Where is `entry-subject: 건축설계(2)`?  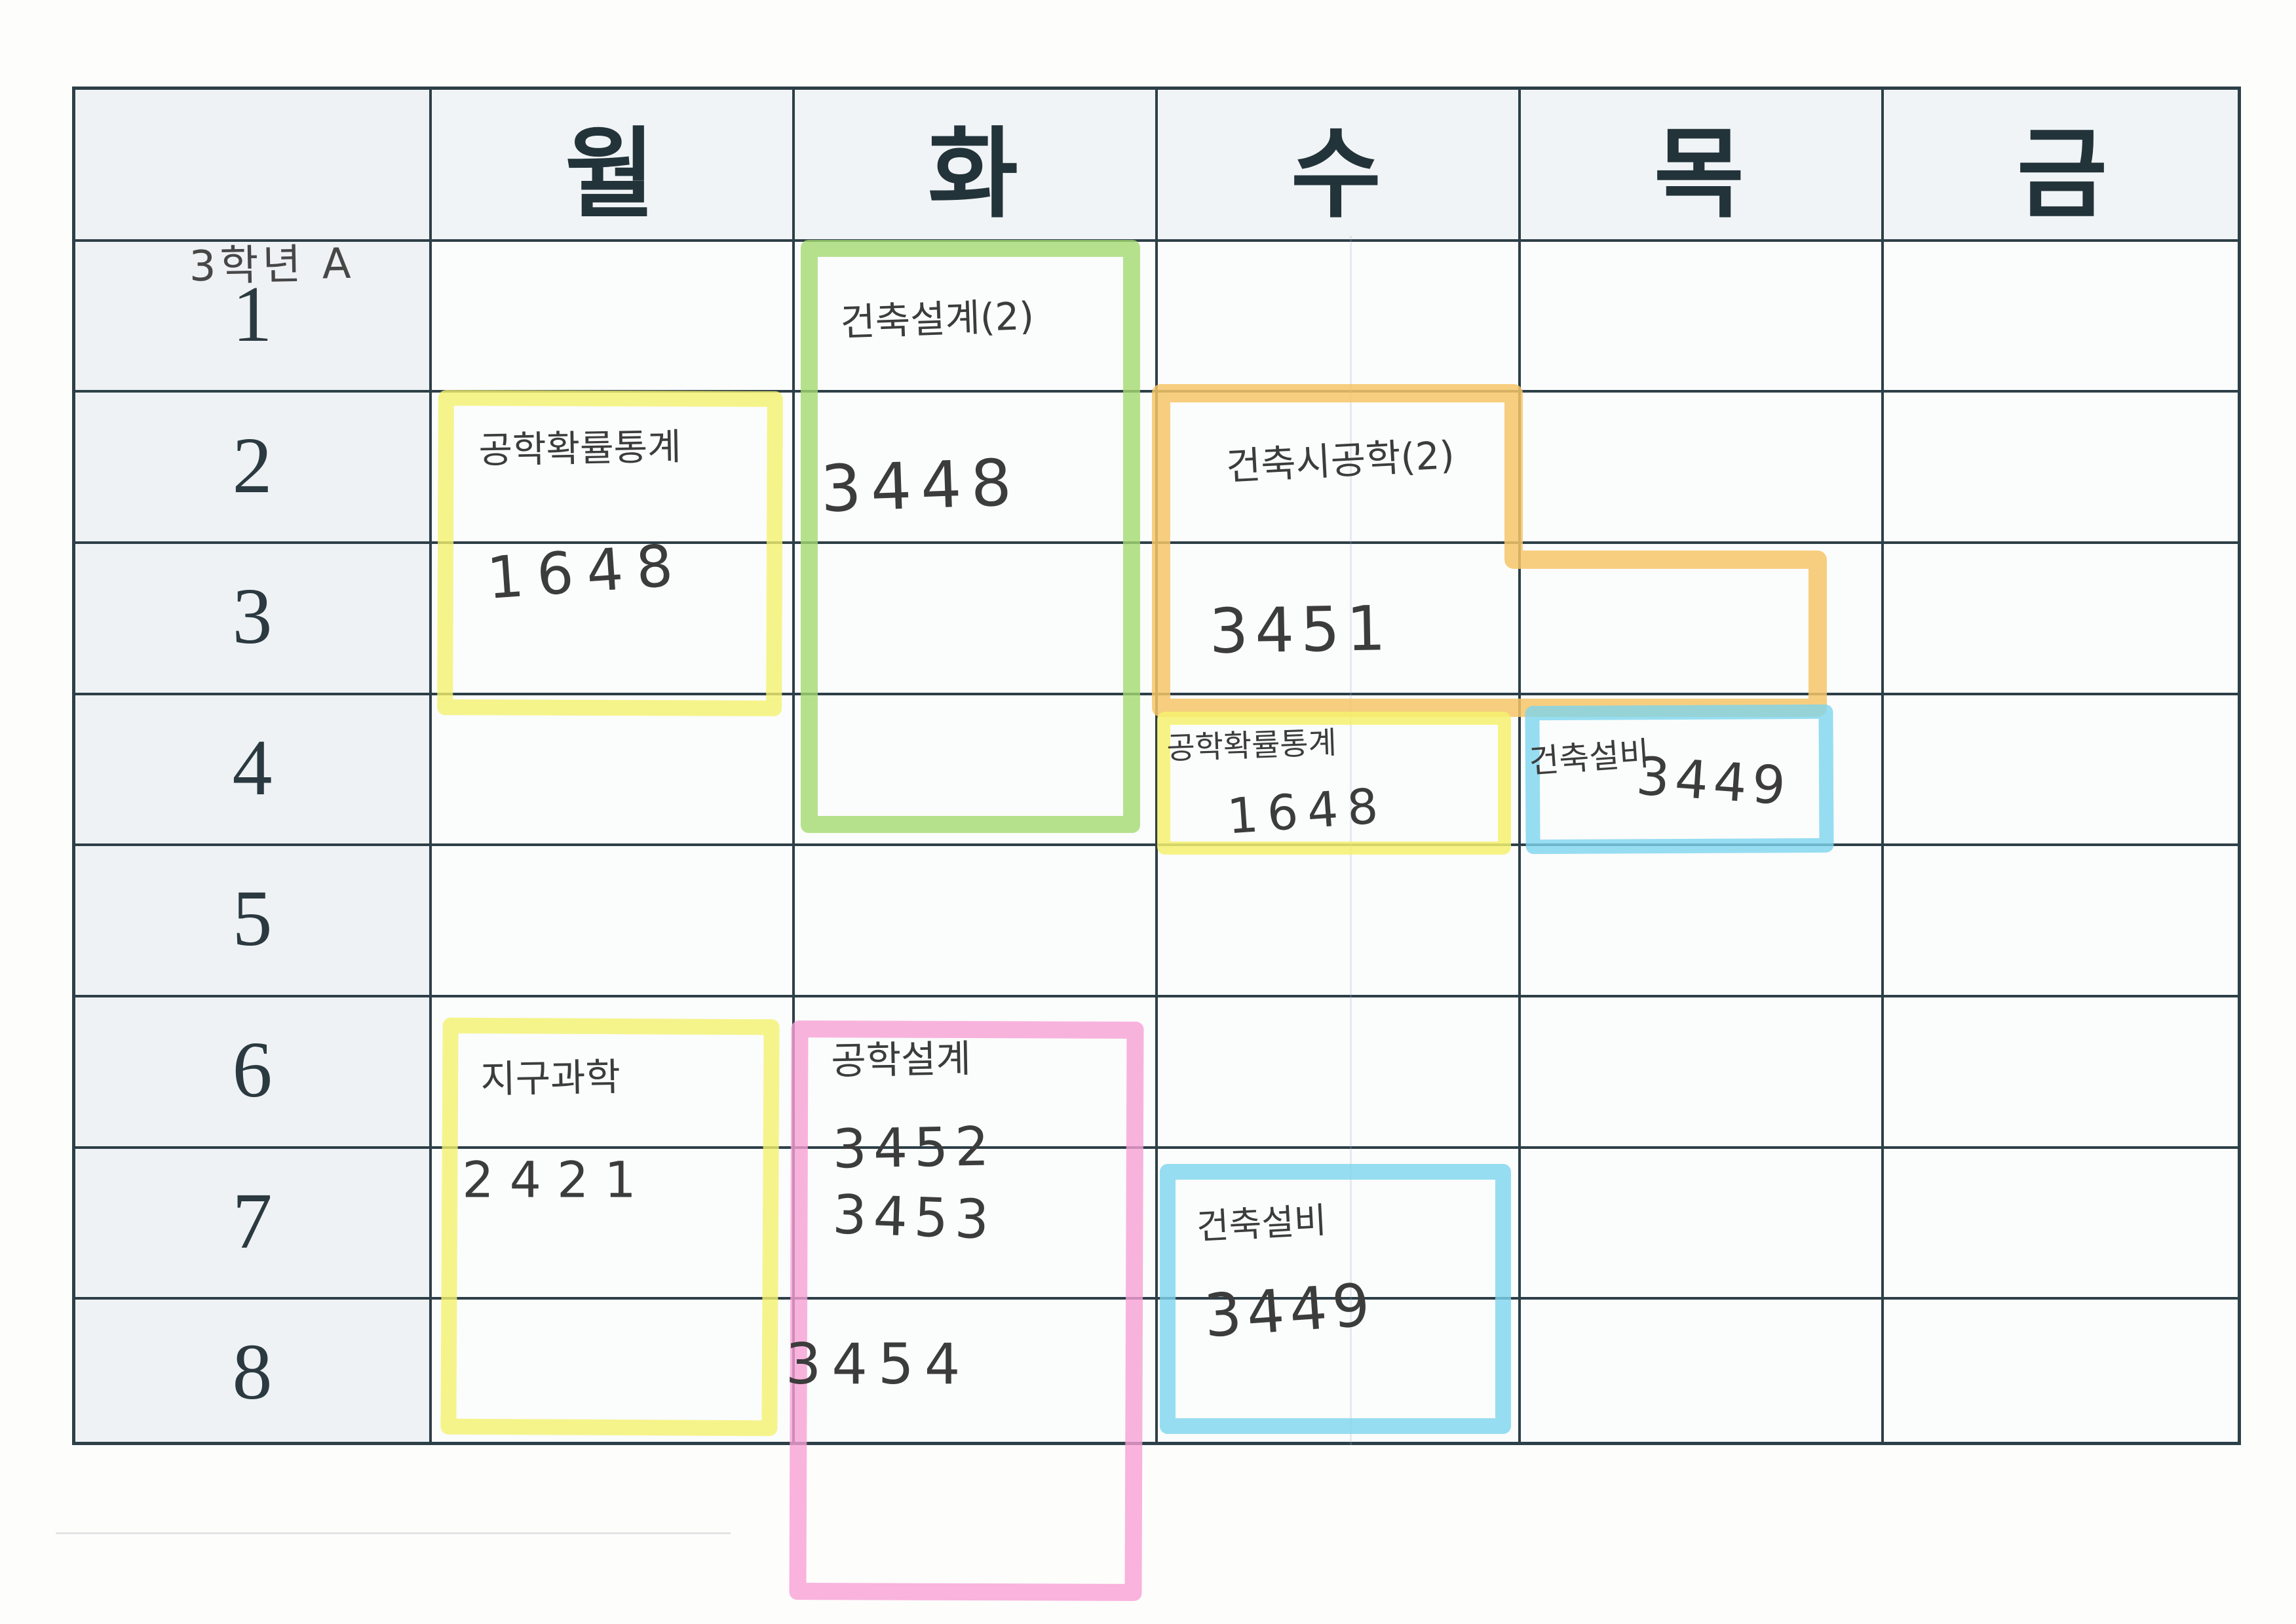
entry-subject: 건축설계(2) is located at coordinates (937, 319).